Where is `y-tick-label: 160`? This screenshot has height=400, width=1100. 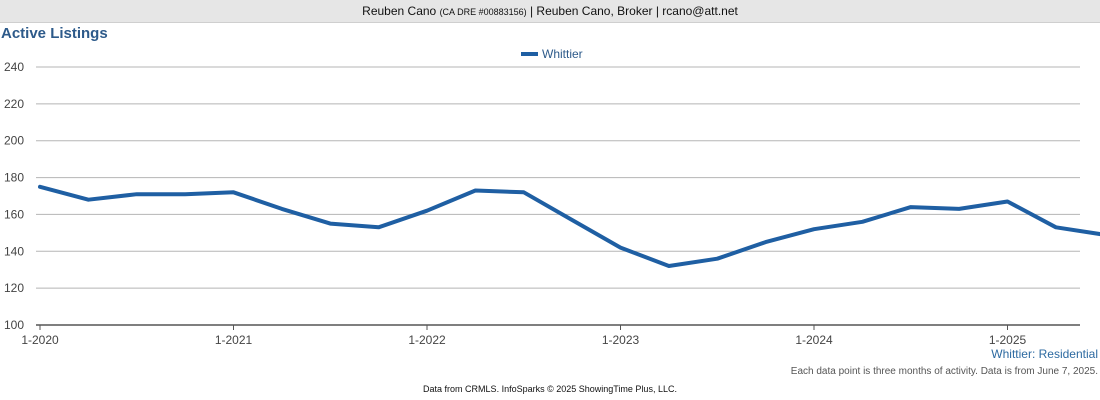
y-tick-label: 160 is located at coordinates (14, 214).